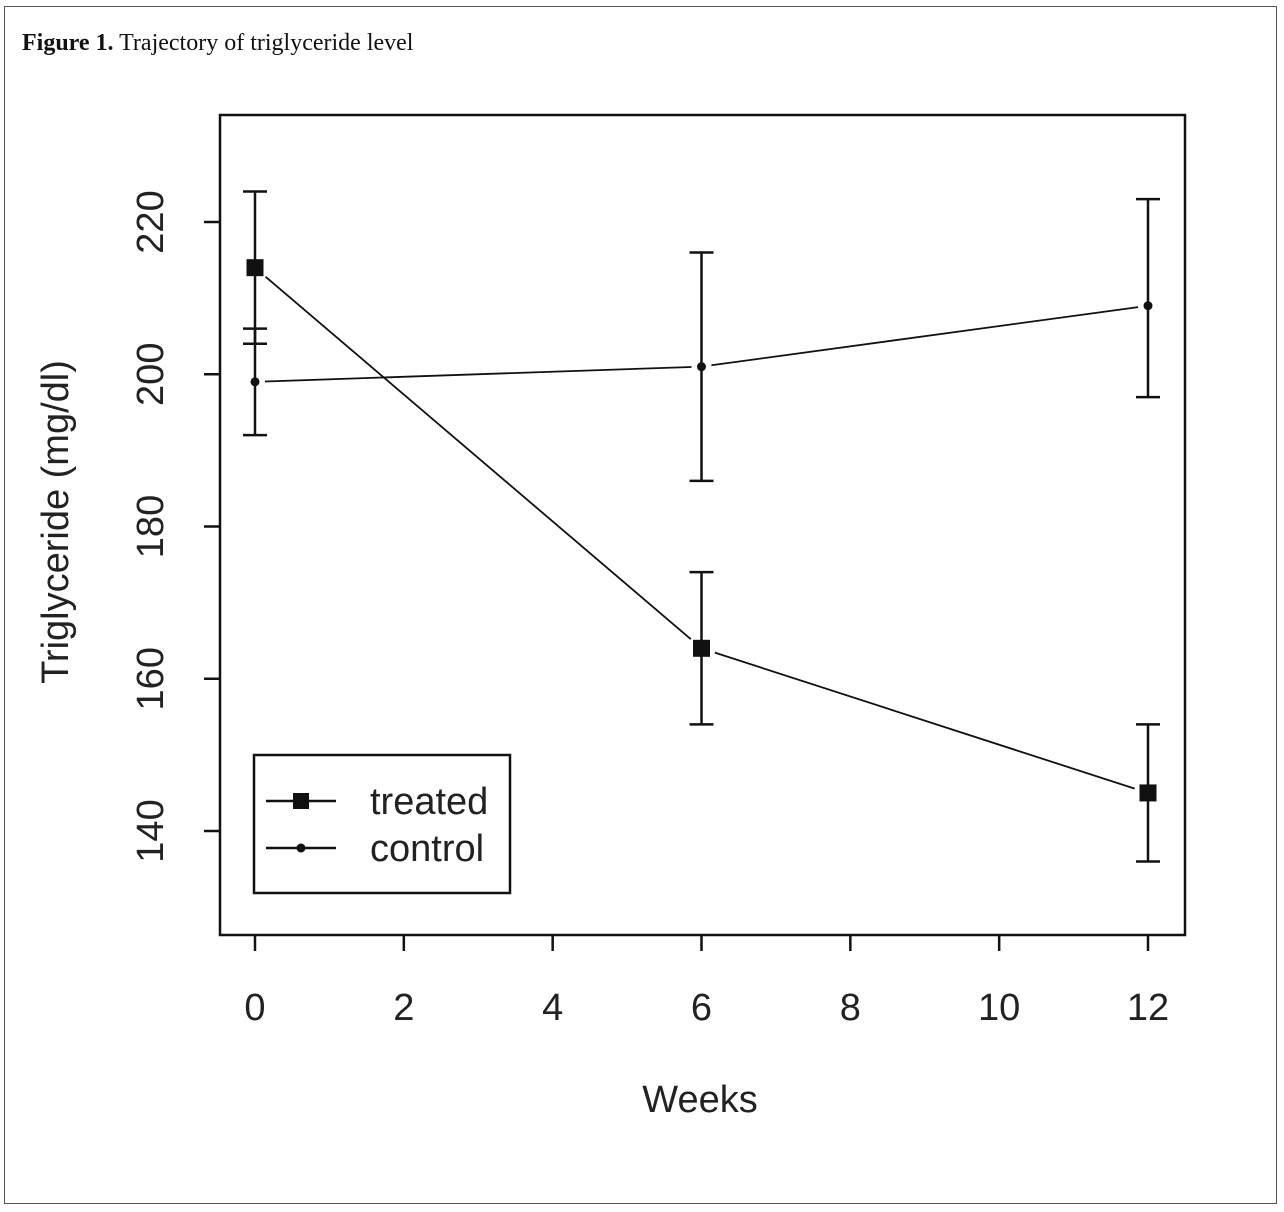  What do you see at coordinates (999, 1008) in the screenshot?
I see `x-tick-label: 10` at bounding box center [999, 1008].